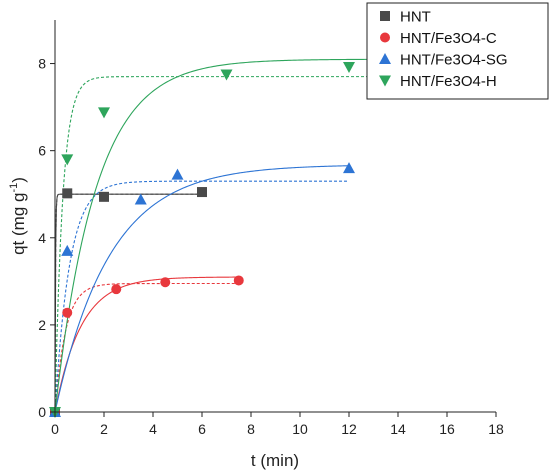 This screenshot has height=473, width=550. I want to click on legend-marker-hnt-fe3o4-sg, so click(385, 58).